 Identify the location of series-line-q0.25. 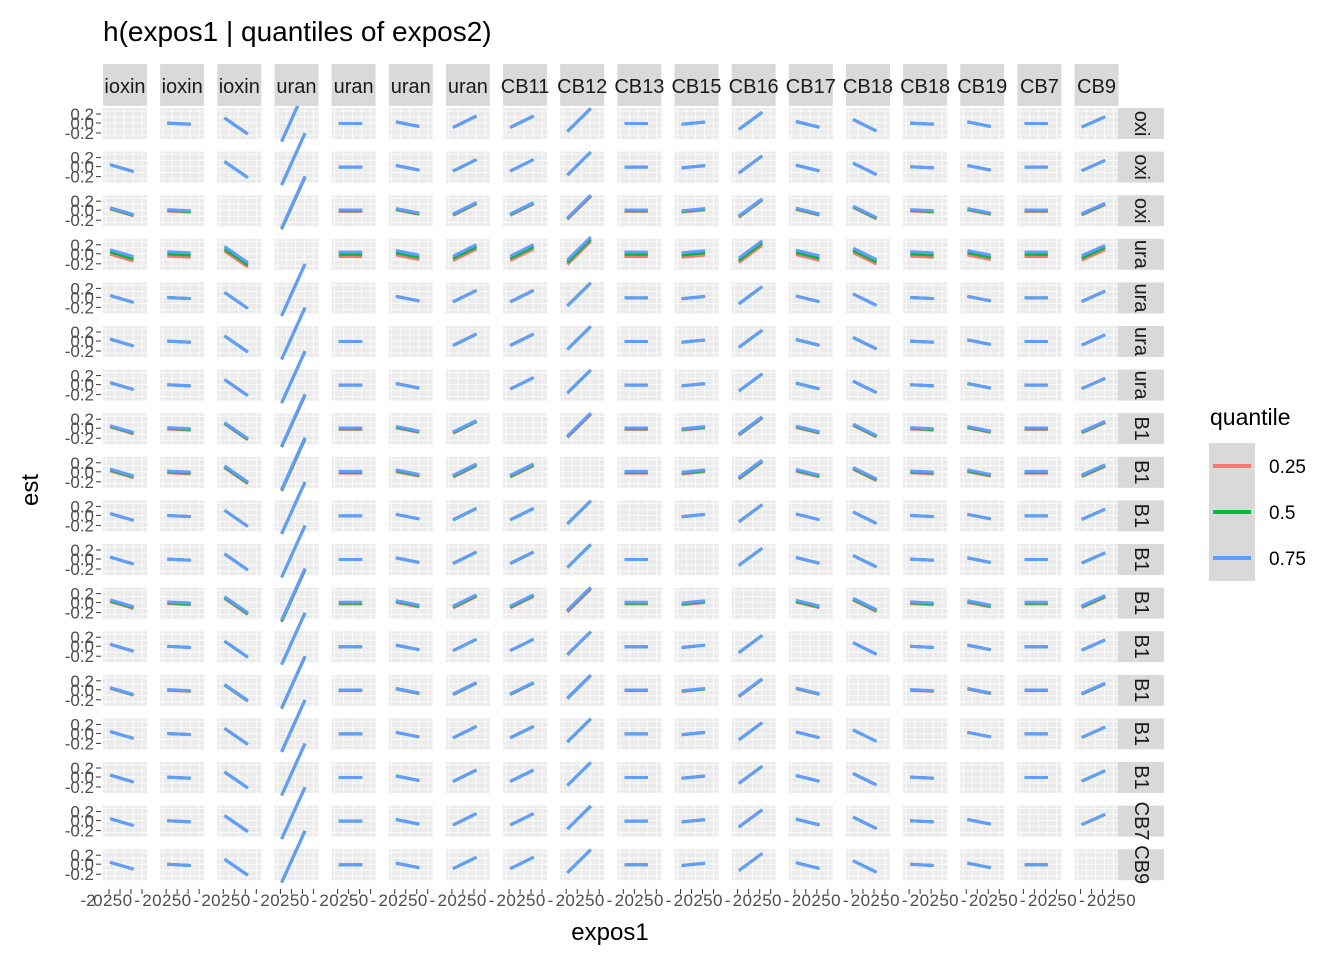
(750, 254).